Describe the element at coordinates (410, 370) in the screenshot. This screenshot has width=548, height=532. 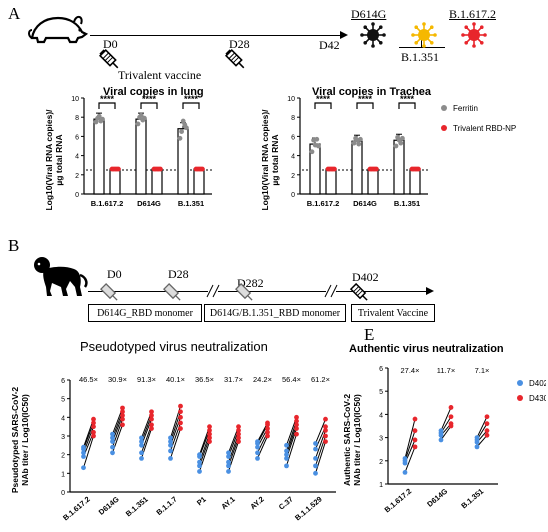
I see `fold-change-label: 27.4×` at that location.